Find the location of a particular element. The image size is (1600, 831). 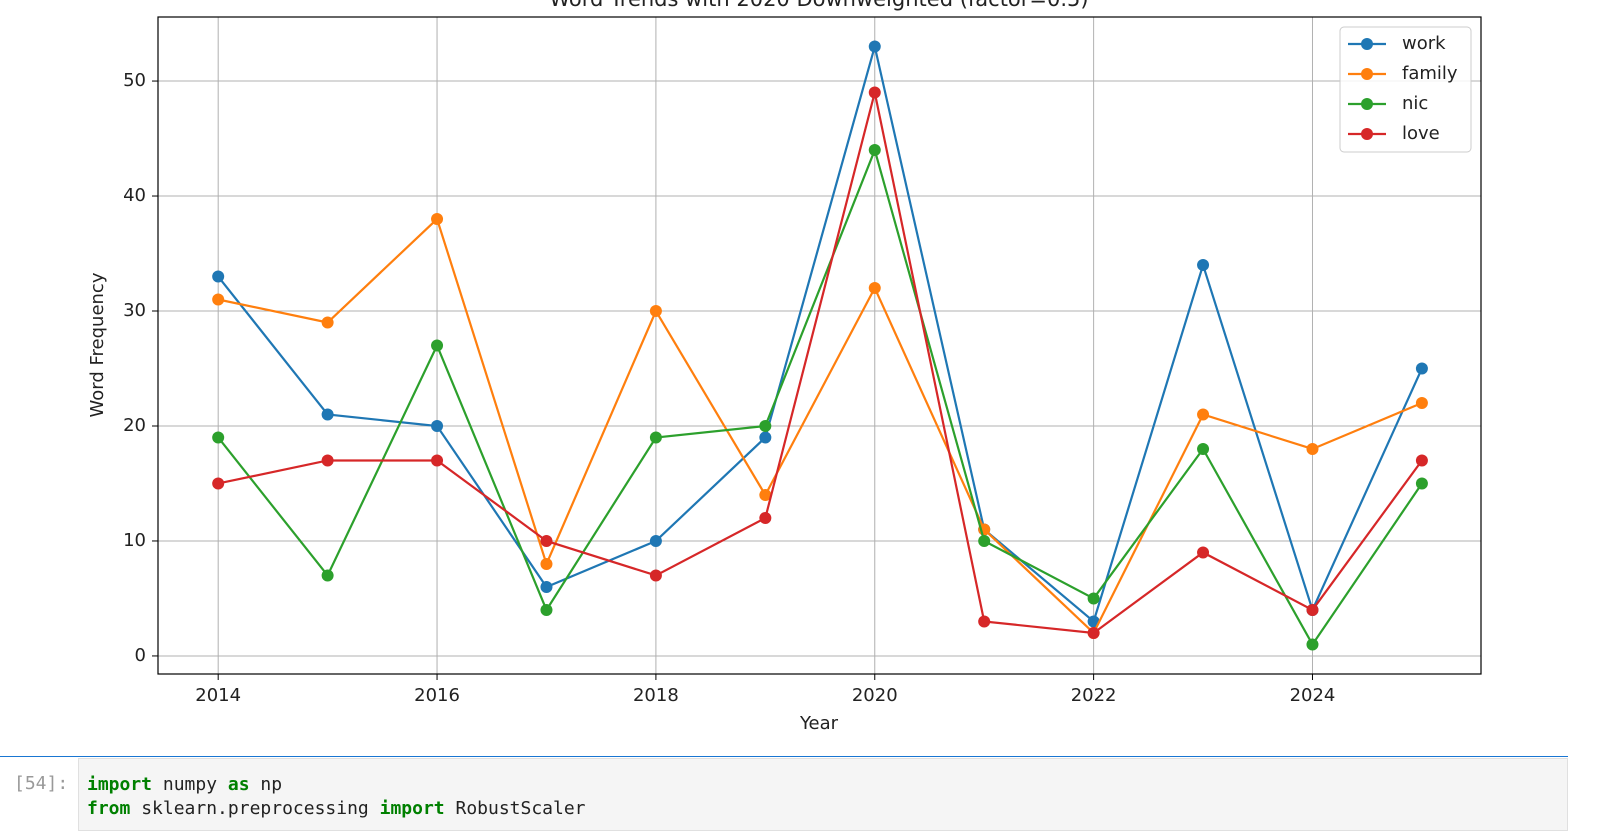

y-tick-label: 30 is located at coordinates (134, 310).